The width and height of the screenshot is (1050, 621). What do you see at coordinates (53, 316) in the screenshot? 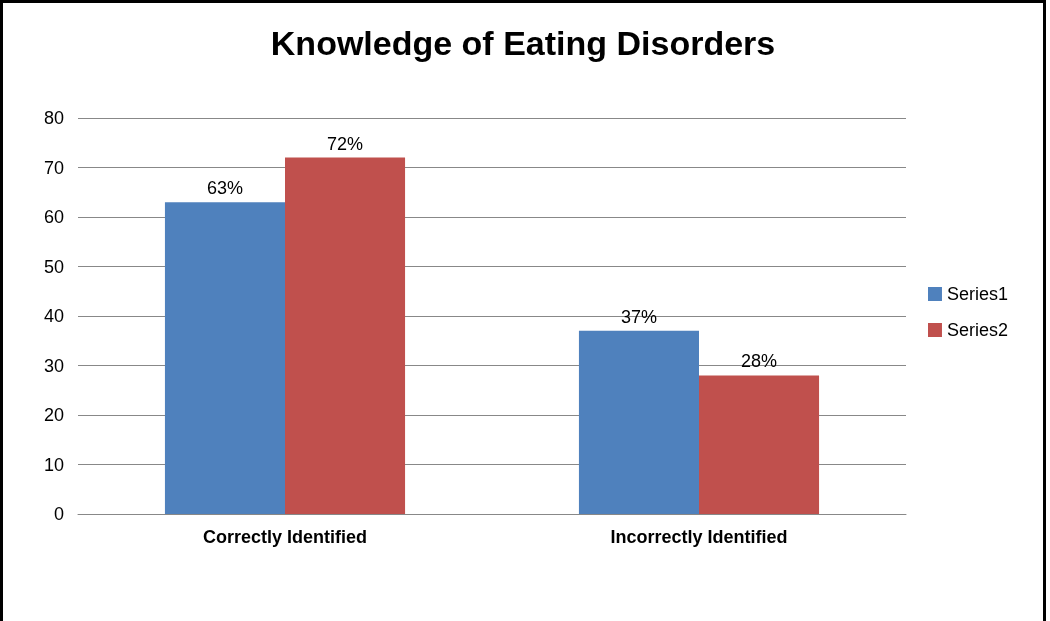
I see `y-tick-label: 40` at bounding box center [53, 316].